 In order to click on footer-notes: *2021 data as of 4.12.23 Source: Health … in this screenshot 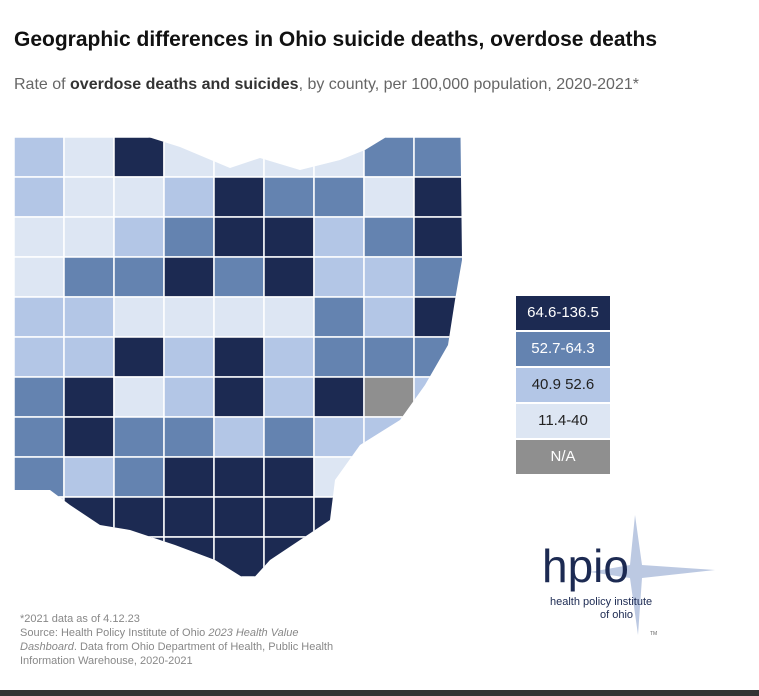, I will do `click(185, 640)`.